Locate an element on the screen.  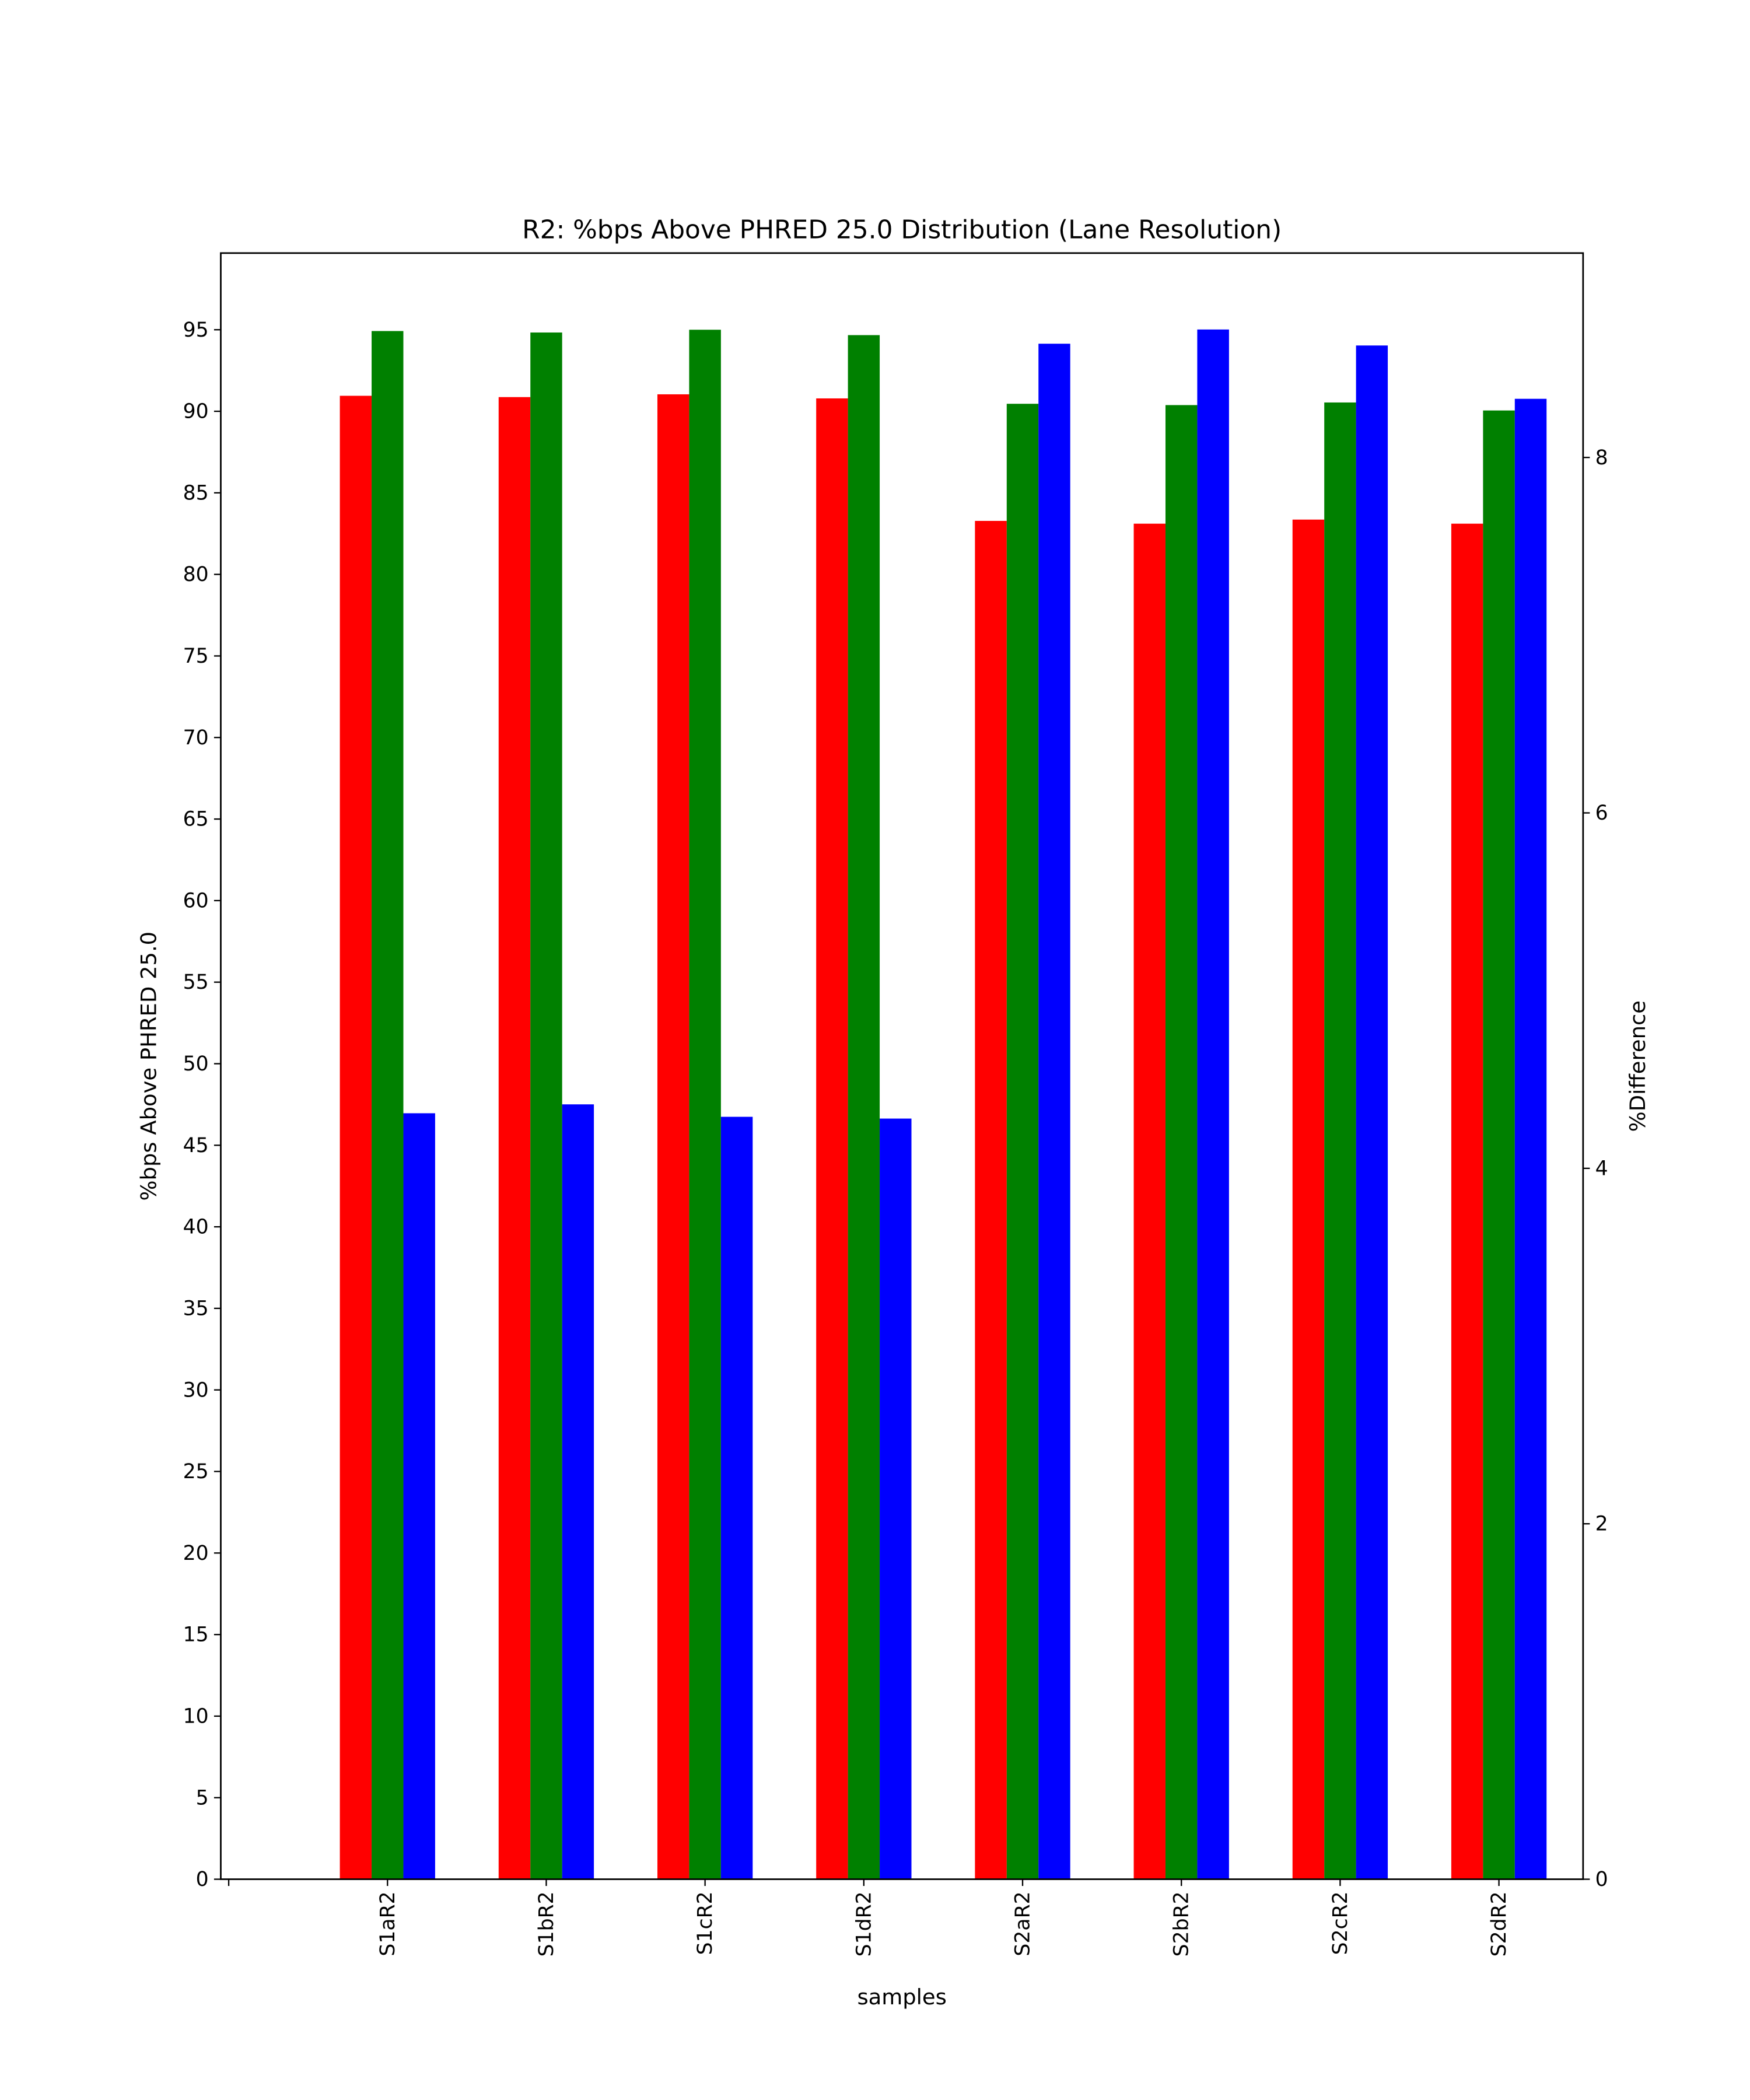
x-tick-label: S2cR2 is located at coordinates (1340, 1923).